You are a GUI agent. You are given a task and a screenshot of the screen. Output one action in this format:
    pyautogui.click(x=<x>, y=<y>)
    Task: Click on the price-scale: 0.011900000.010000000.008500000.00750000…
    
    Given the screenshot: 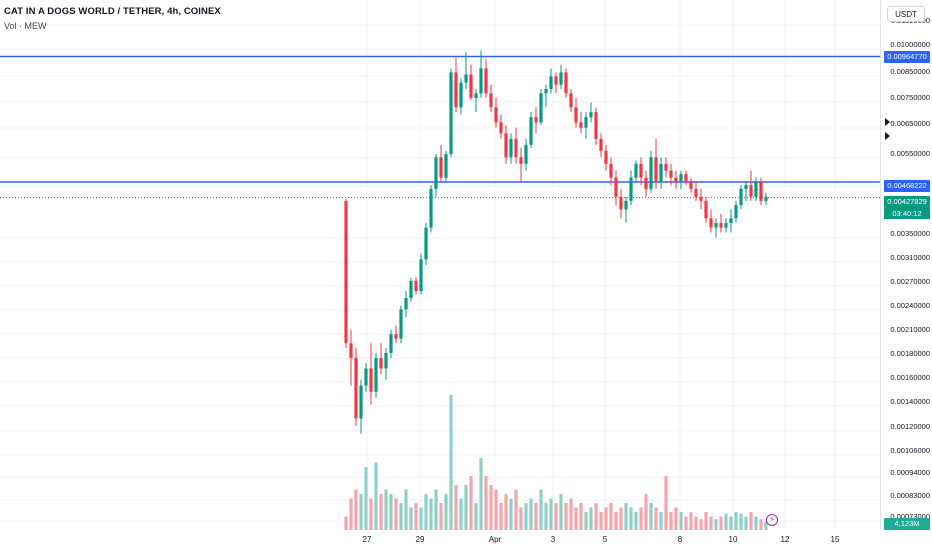 What is the action you would take?
    pyautogui.click(x=906, y=265)
    